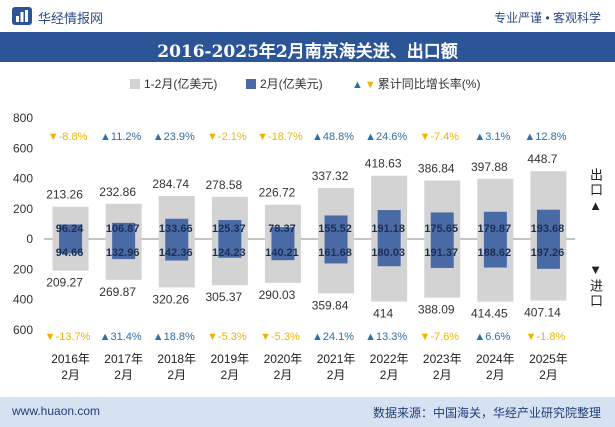  What do you see at coordinates (370, 85) in the screenshot?
I see `legend-down-triangle-icon: ▼` at bounding box center [370, 85].